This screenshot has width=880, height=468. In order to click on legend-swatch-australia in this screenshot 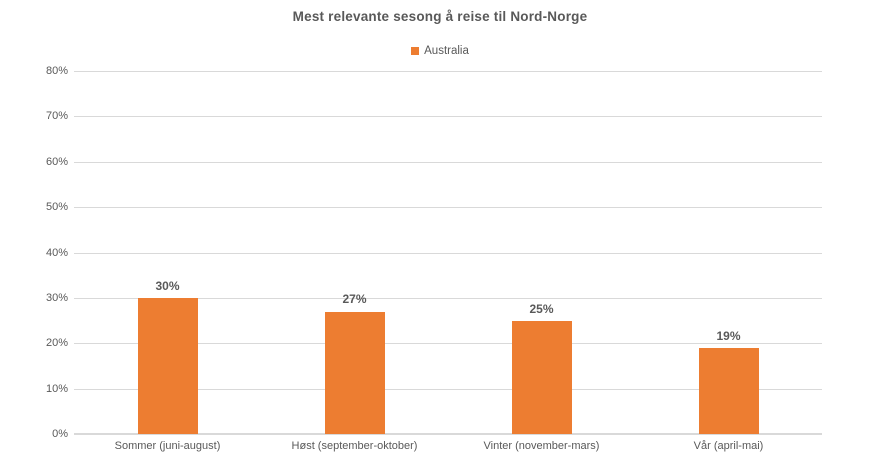, I will do `click(415, 51)`.